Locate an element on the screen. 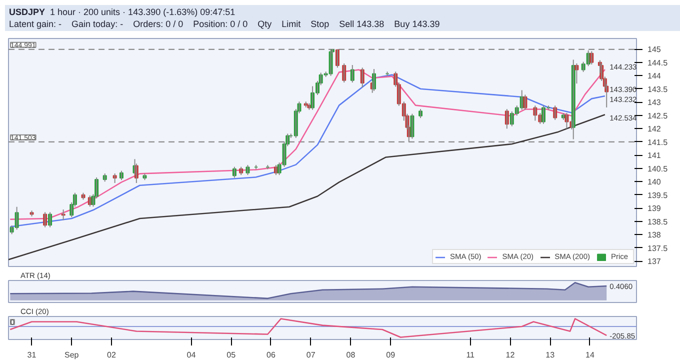 The width and height of the screenshot is (680, 360). x-tick-label: 08 is located at coordinates (351, 355).